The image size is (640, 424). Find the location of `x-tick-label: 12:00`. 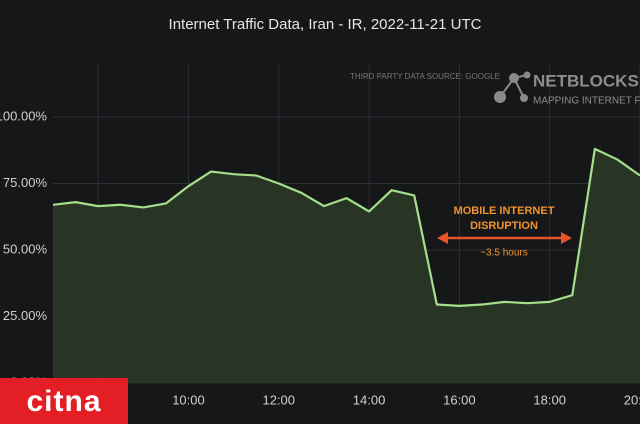

x-tick-label: 12:00 is located at coordinates (278, 399).